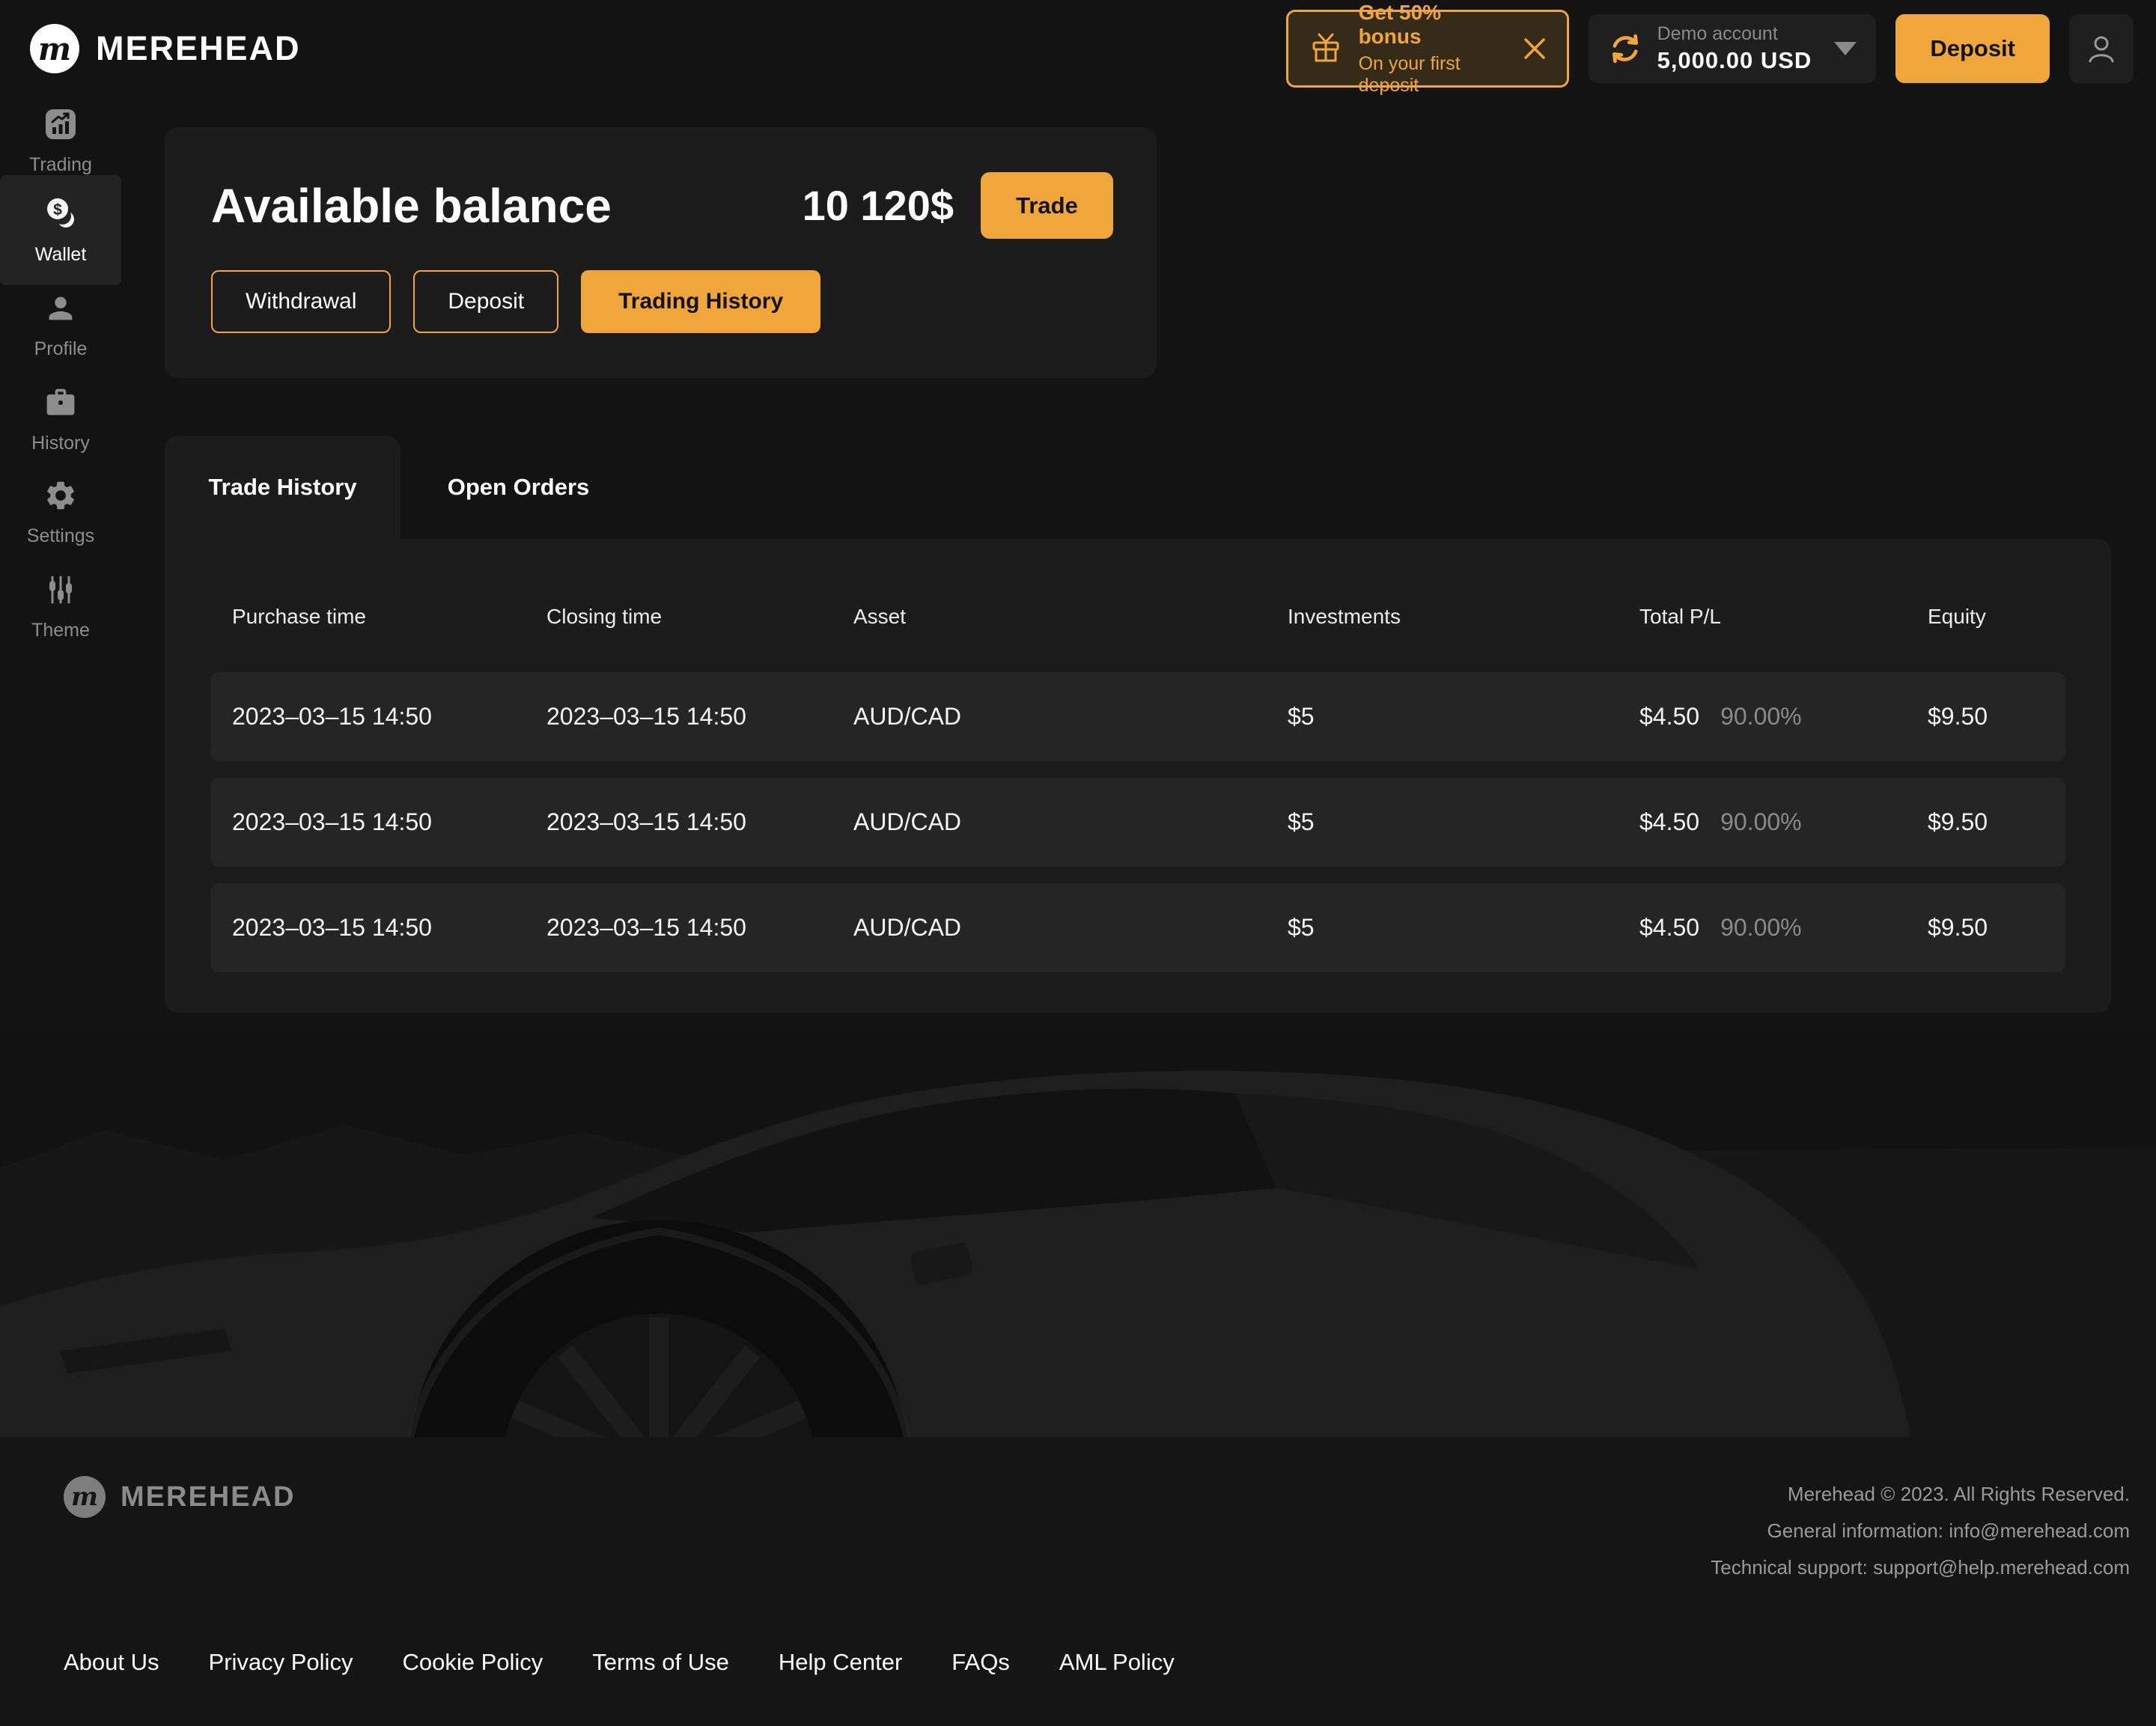 The height and width of the screenshot is (1726, 2156). Describe the element at coordinates (60, 254) in the screenshot. I see `sidebar-item-label: Wallet` at that location.